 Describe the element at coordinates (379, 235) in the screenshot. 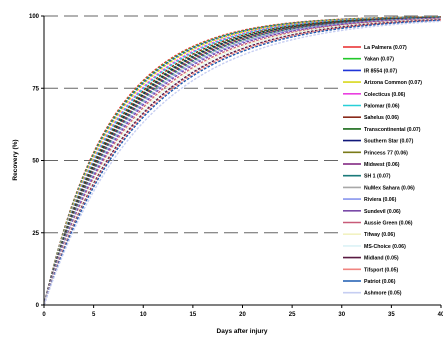

I see `legend-label: Tifway (0.06)` at that location.